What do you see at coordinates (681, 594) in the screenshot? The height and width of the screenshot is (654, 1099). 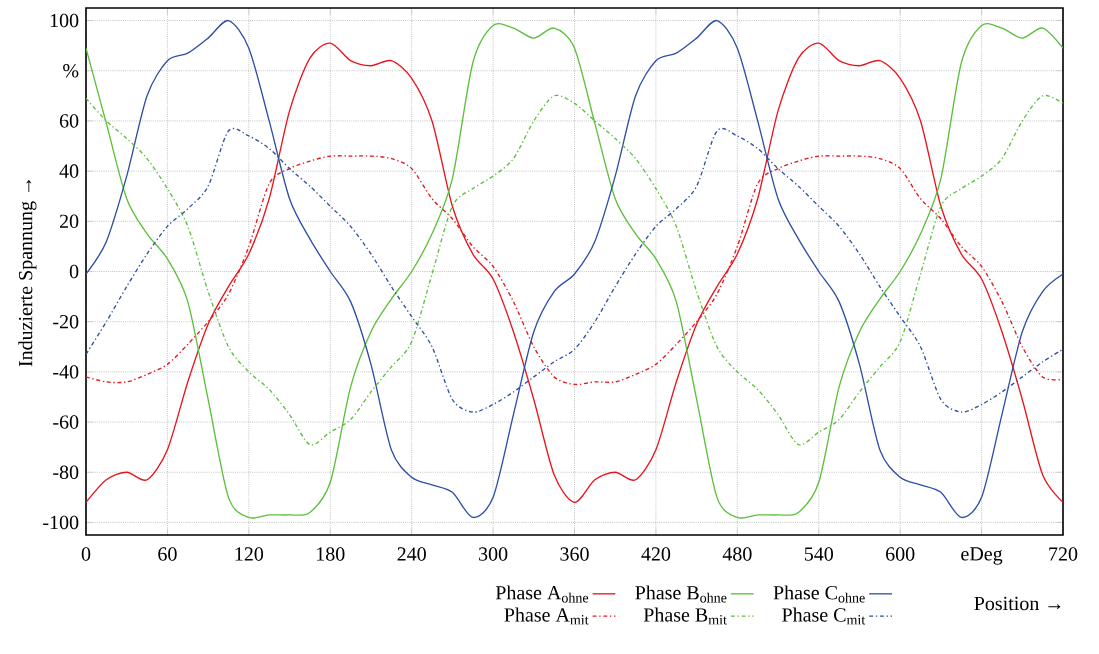 I see `legend-label: Phase B$_{ohne}$` at bounding box center [681, 594].